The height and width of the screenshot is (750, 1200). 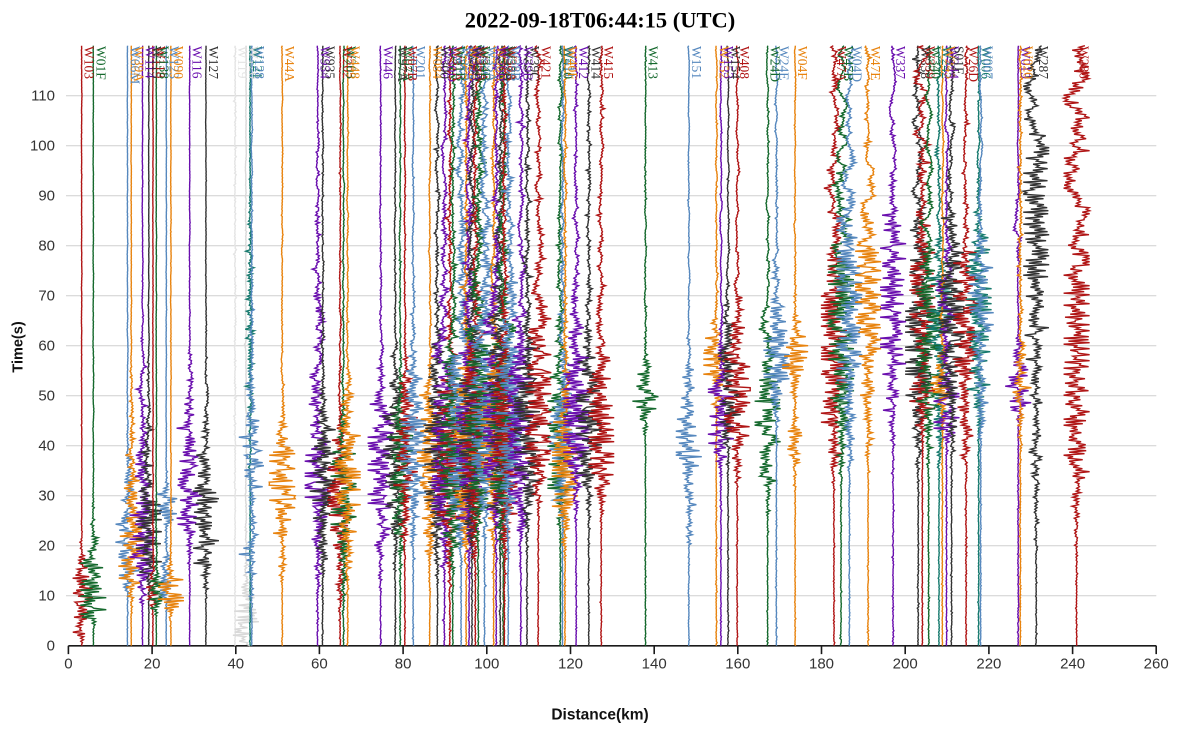 I want to click on svg-text: W44A, so click(x=289, y=64).